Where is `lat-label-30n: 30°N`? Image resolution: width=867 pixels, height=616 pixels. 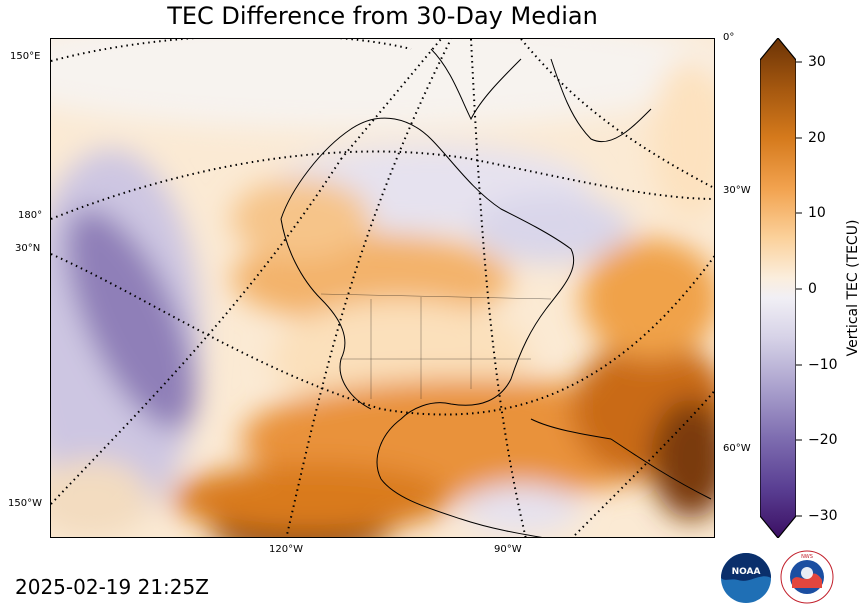 lat-label-30n: 30°N is located at coordinates (28, 248).